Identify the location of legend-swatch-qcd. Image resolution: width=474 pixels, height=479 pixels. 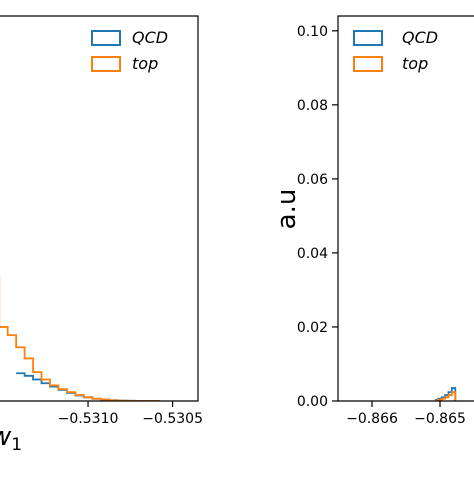
(106, 38).